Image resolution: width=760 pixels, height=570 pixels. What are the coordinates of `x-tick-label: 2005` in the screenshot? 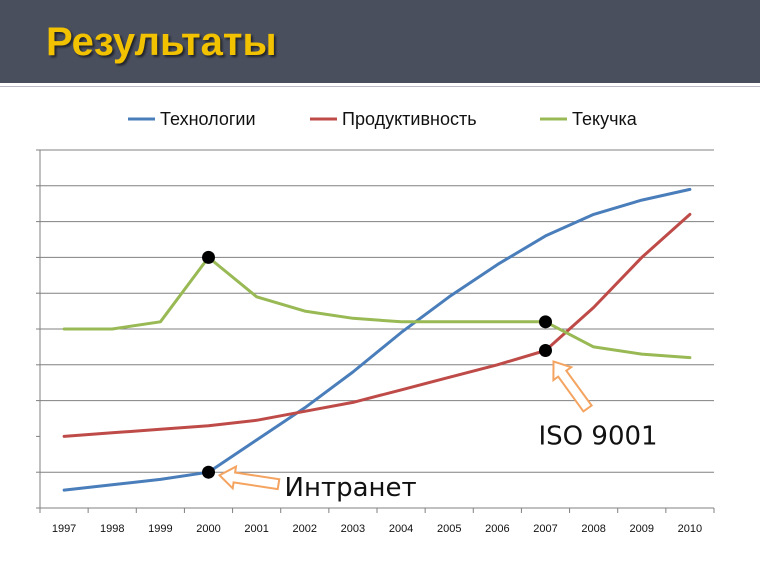 It's located at (449, 529).